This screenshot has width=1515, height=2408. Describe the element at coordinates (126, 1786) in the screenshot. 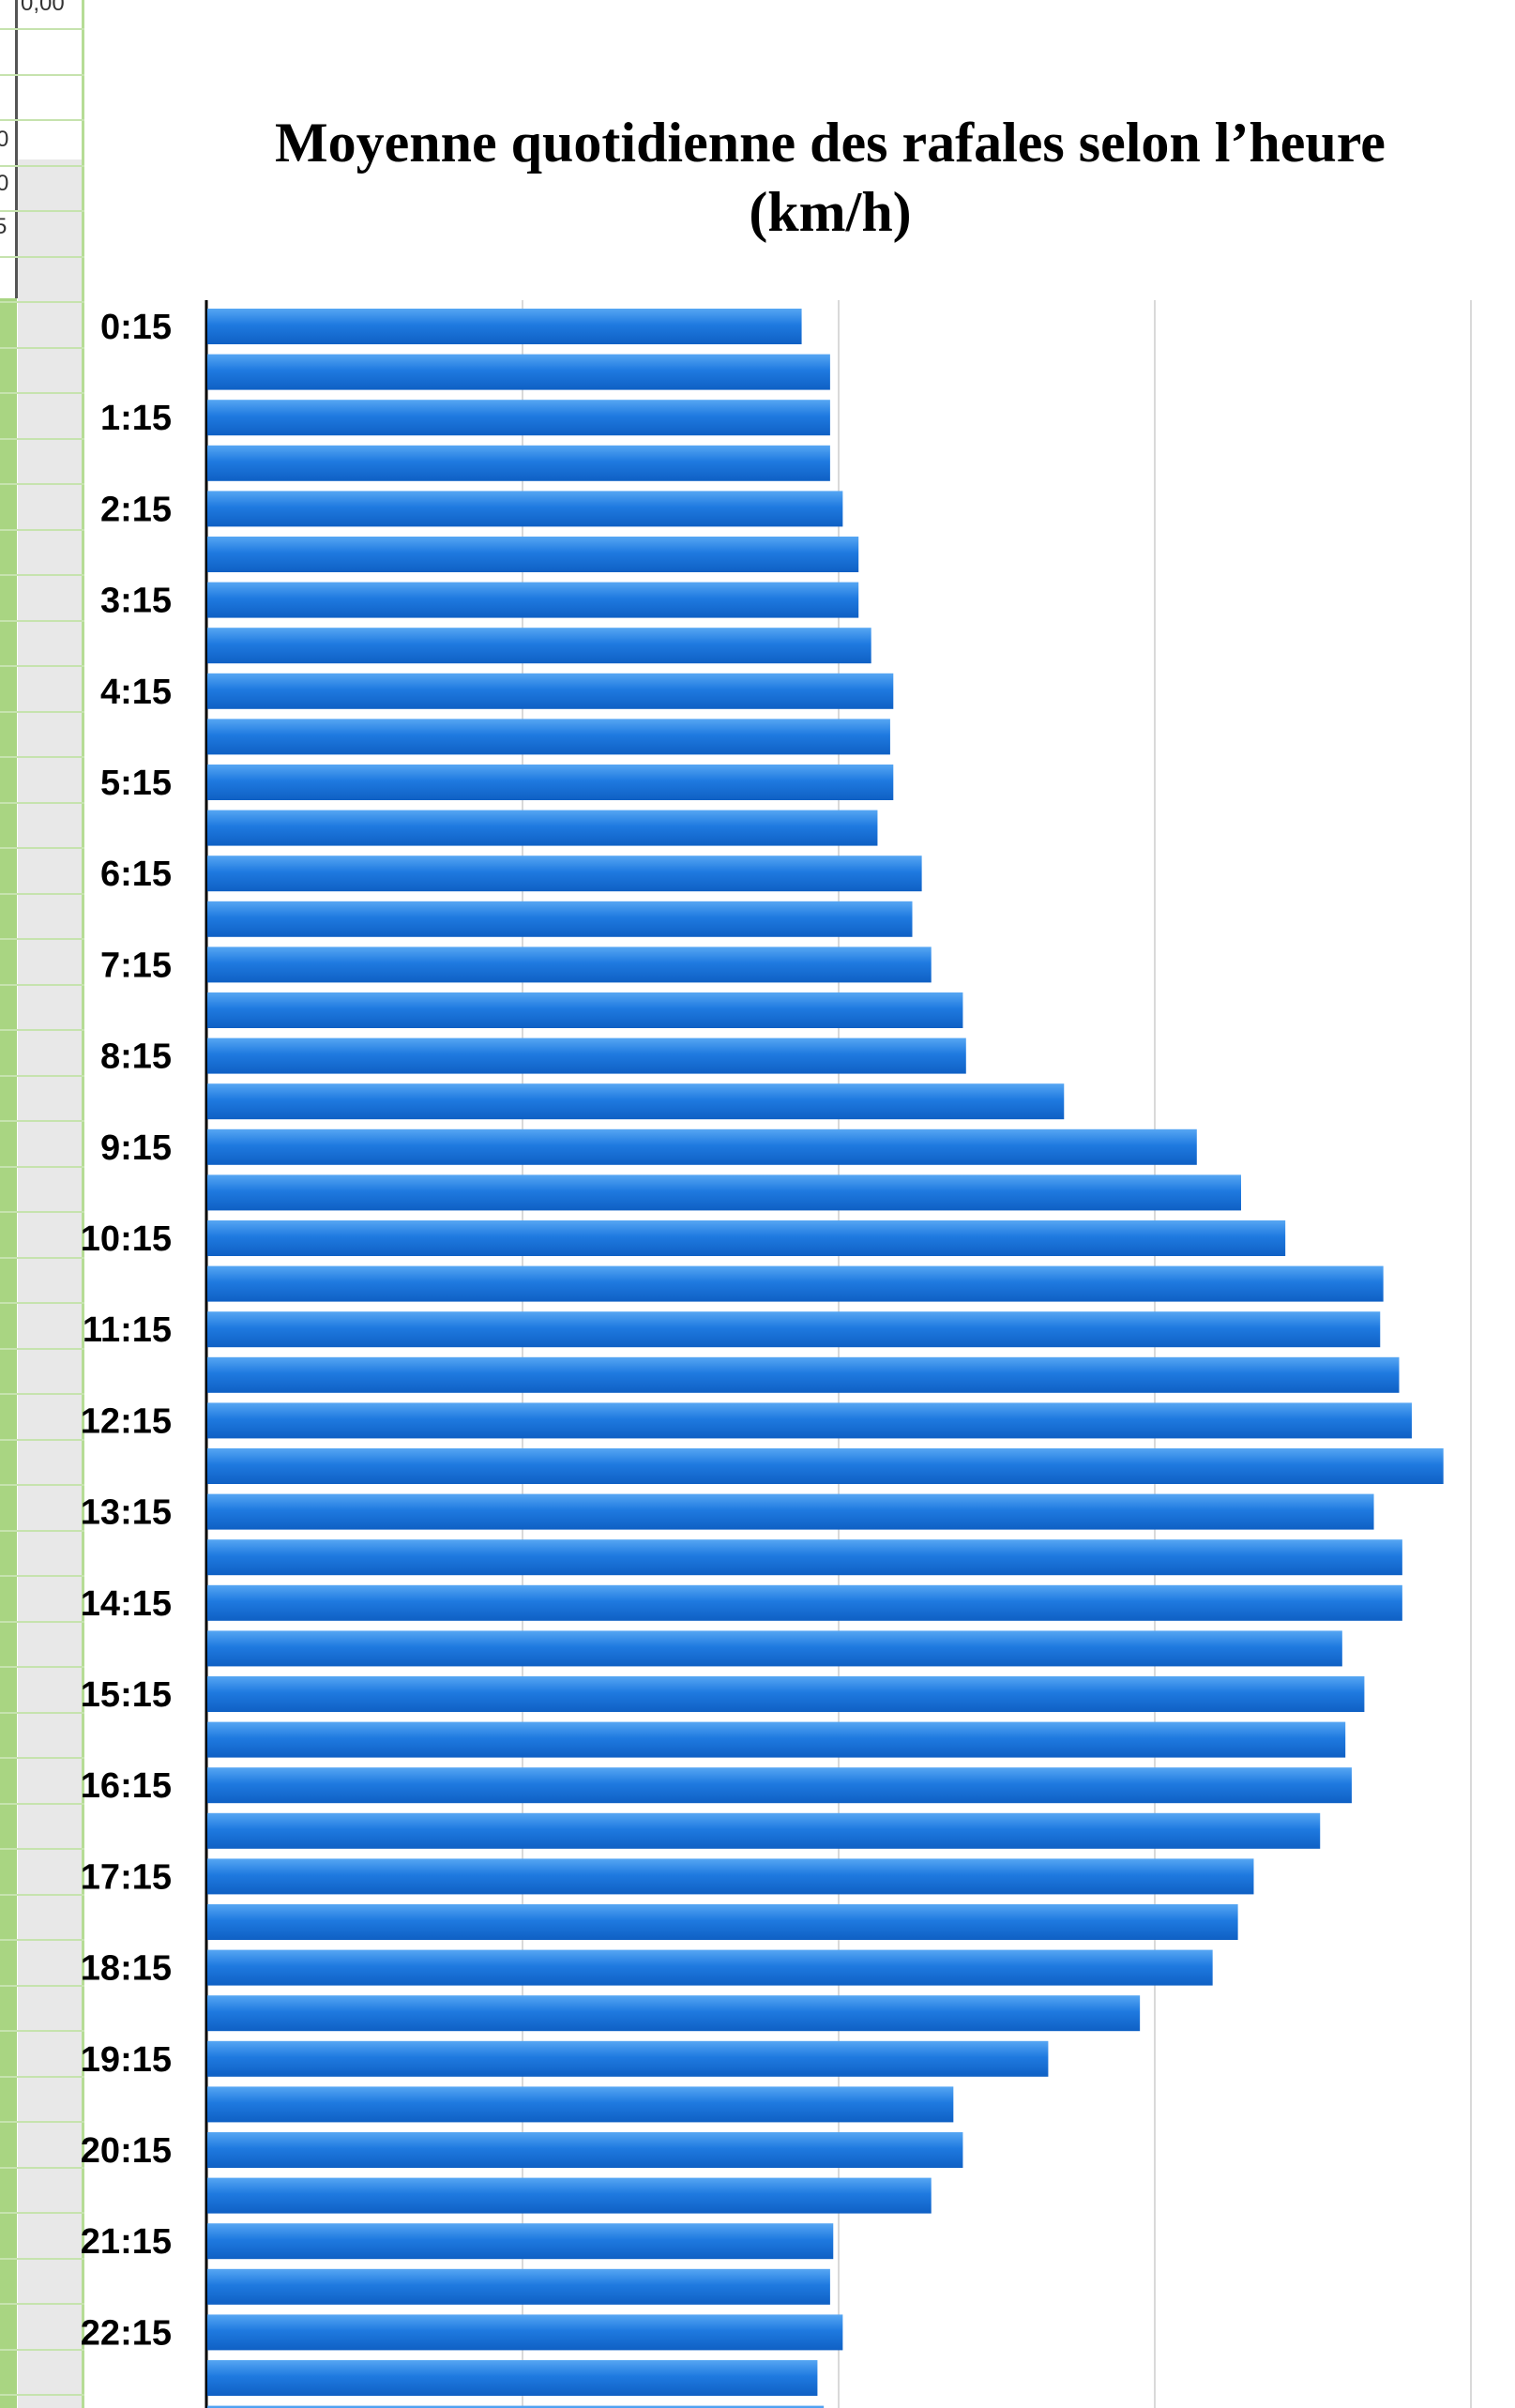

I see `y-tick-label: 16:15` at that location.